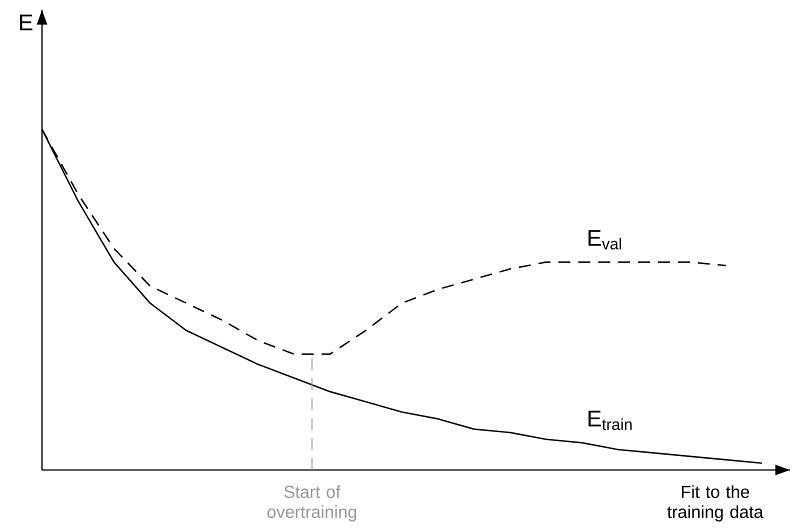 This screenshot has width=800, height=530. Describe the element at coordinates (26, 22) in the screenshot. I see `y-axis-title: E` at that location.